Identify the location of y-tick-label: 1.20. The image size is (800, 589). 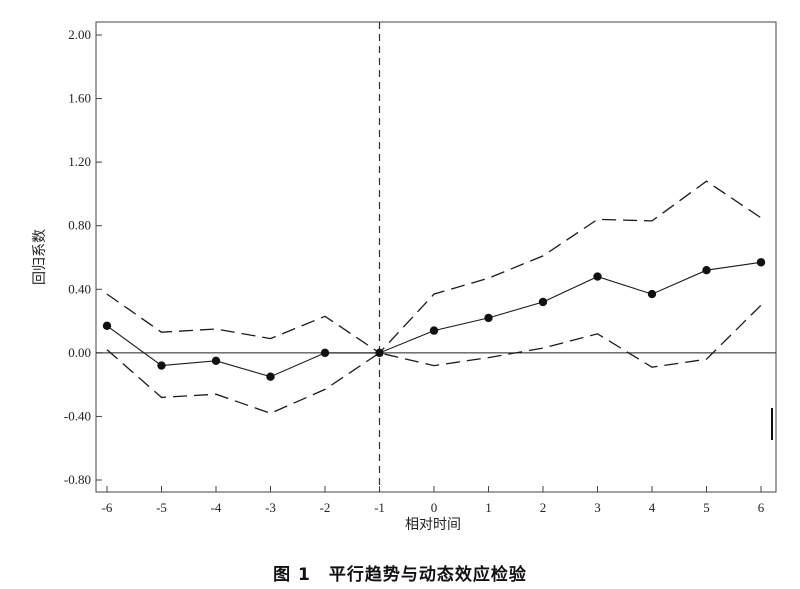
(79, 161).